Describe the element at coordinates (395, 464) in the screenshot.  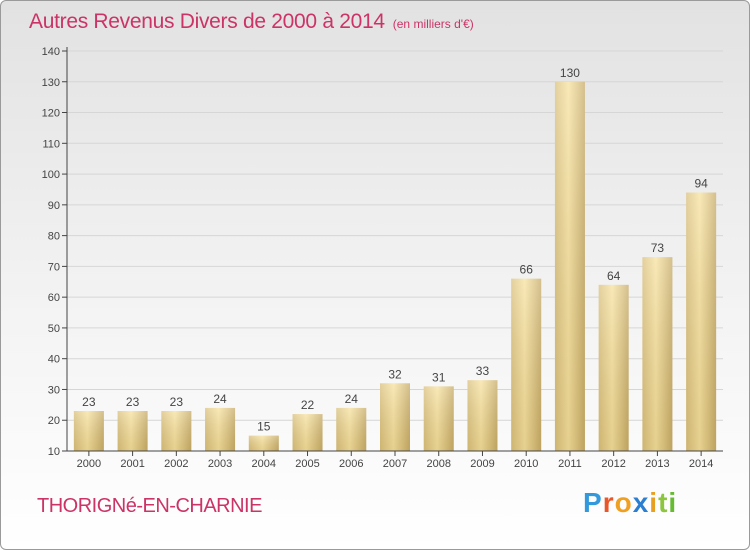
I see `x-tick-label: 2007` at that location.